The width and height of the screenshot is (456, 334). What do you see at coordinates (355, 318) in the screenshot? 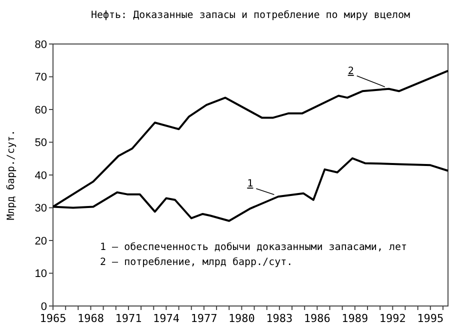
I see `x-tick-label: 1989` at bounding box center [355, 318].